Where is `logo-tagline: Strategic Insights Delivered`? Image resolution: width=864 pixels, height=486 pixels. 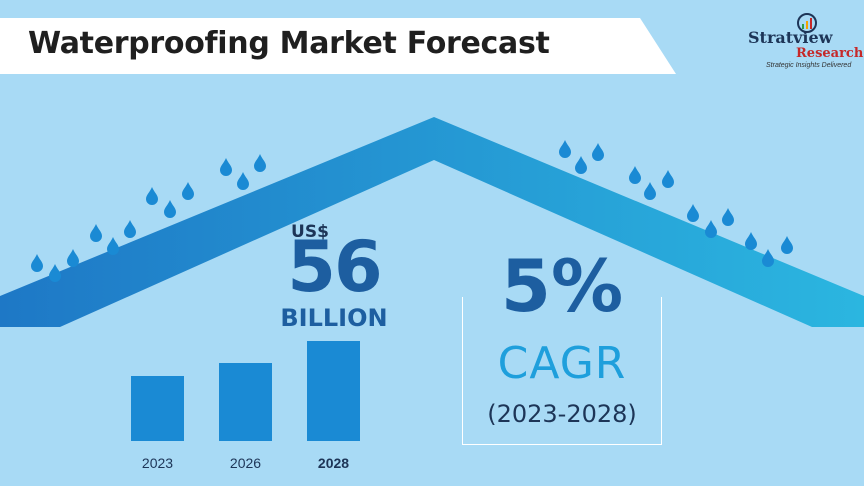 logo-tagline: Strategic Insights Delivered is located at coordinates (809, 65).